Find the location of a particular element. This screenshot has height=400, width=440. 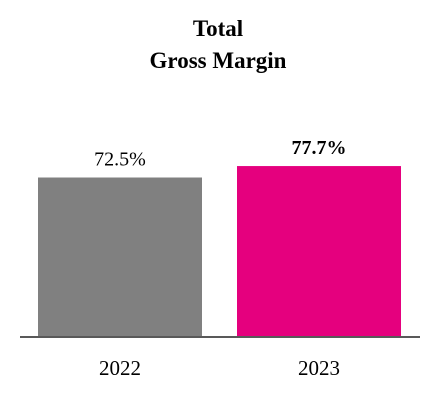

value-label-2023: 77.7% is located at coordinates (319, 148).